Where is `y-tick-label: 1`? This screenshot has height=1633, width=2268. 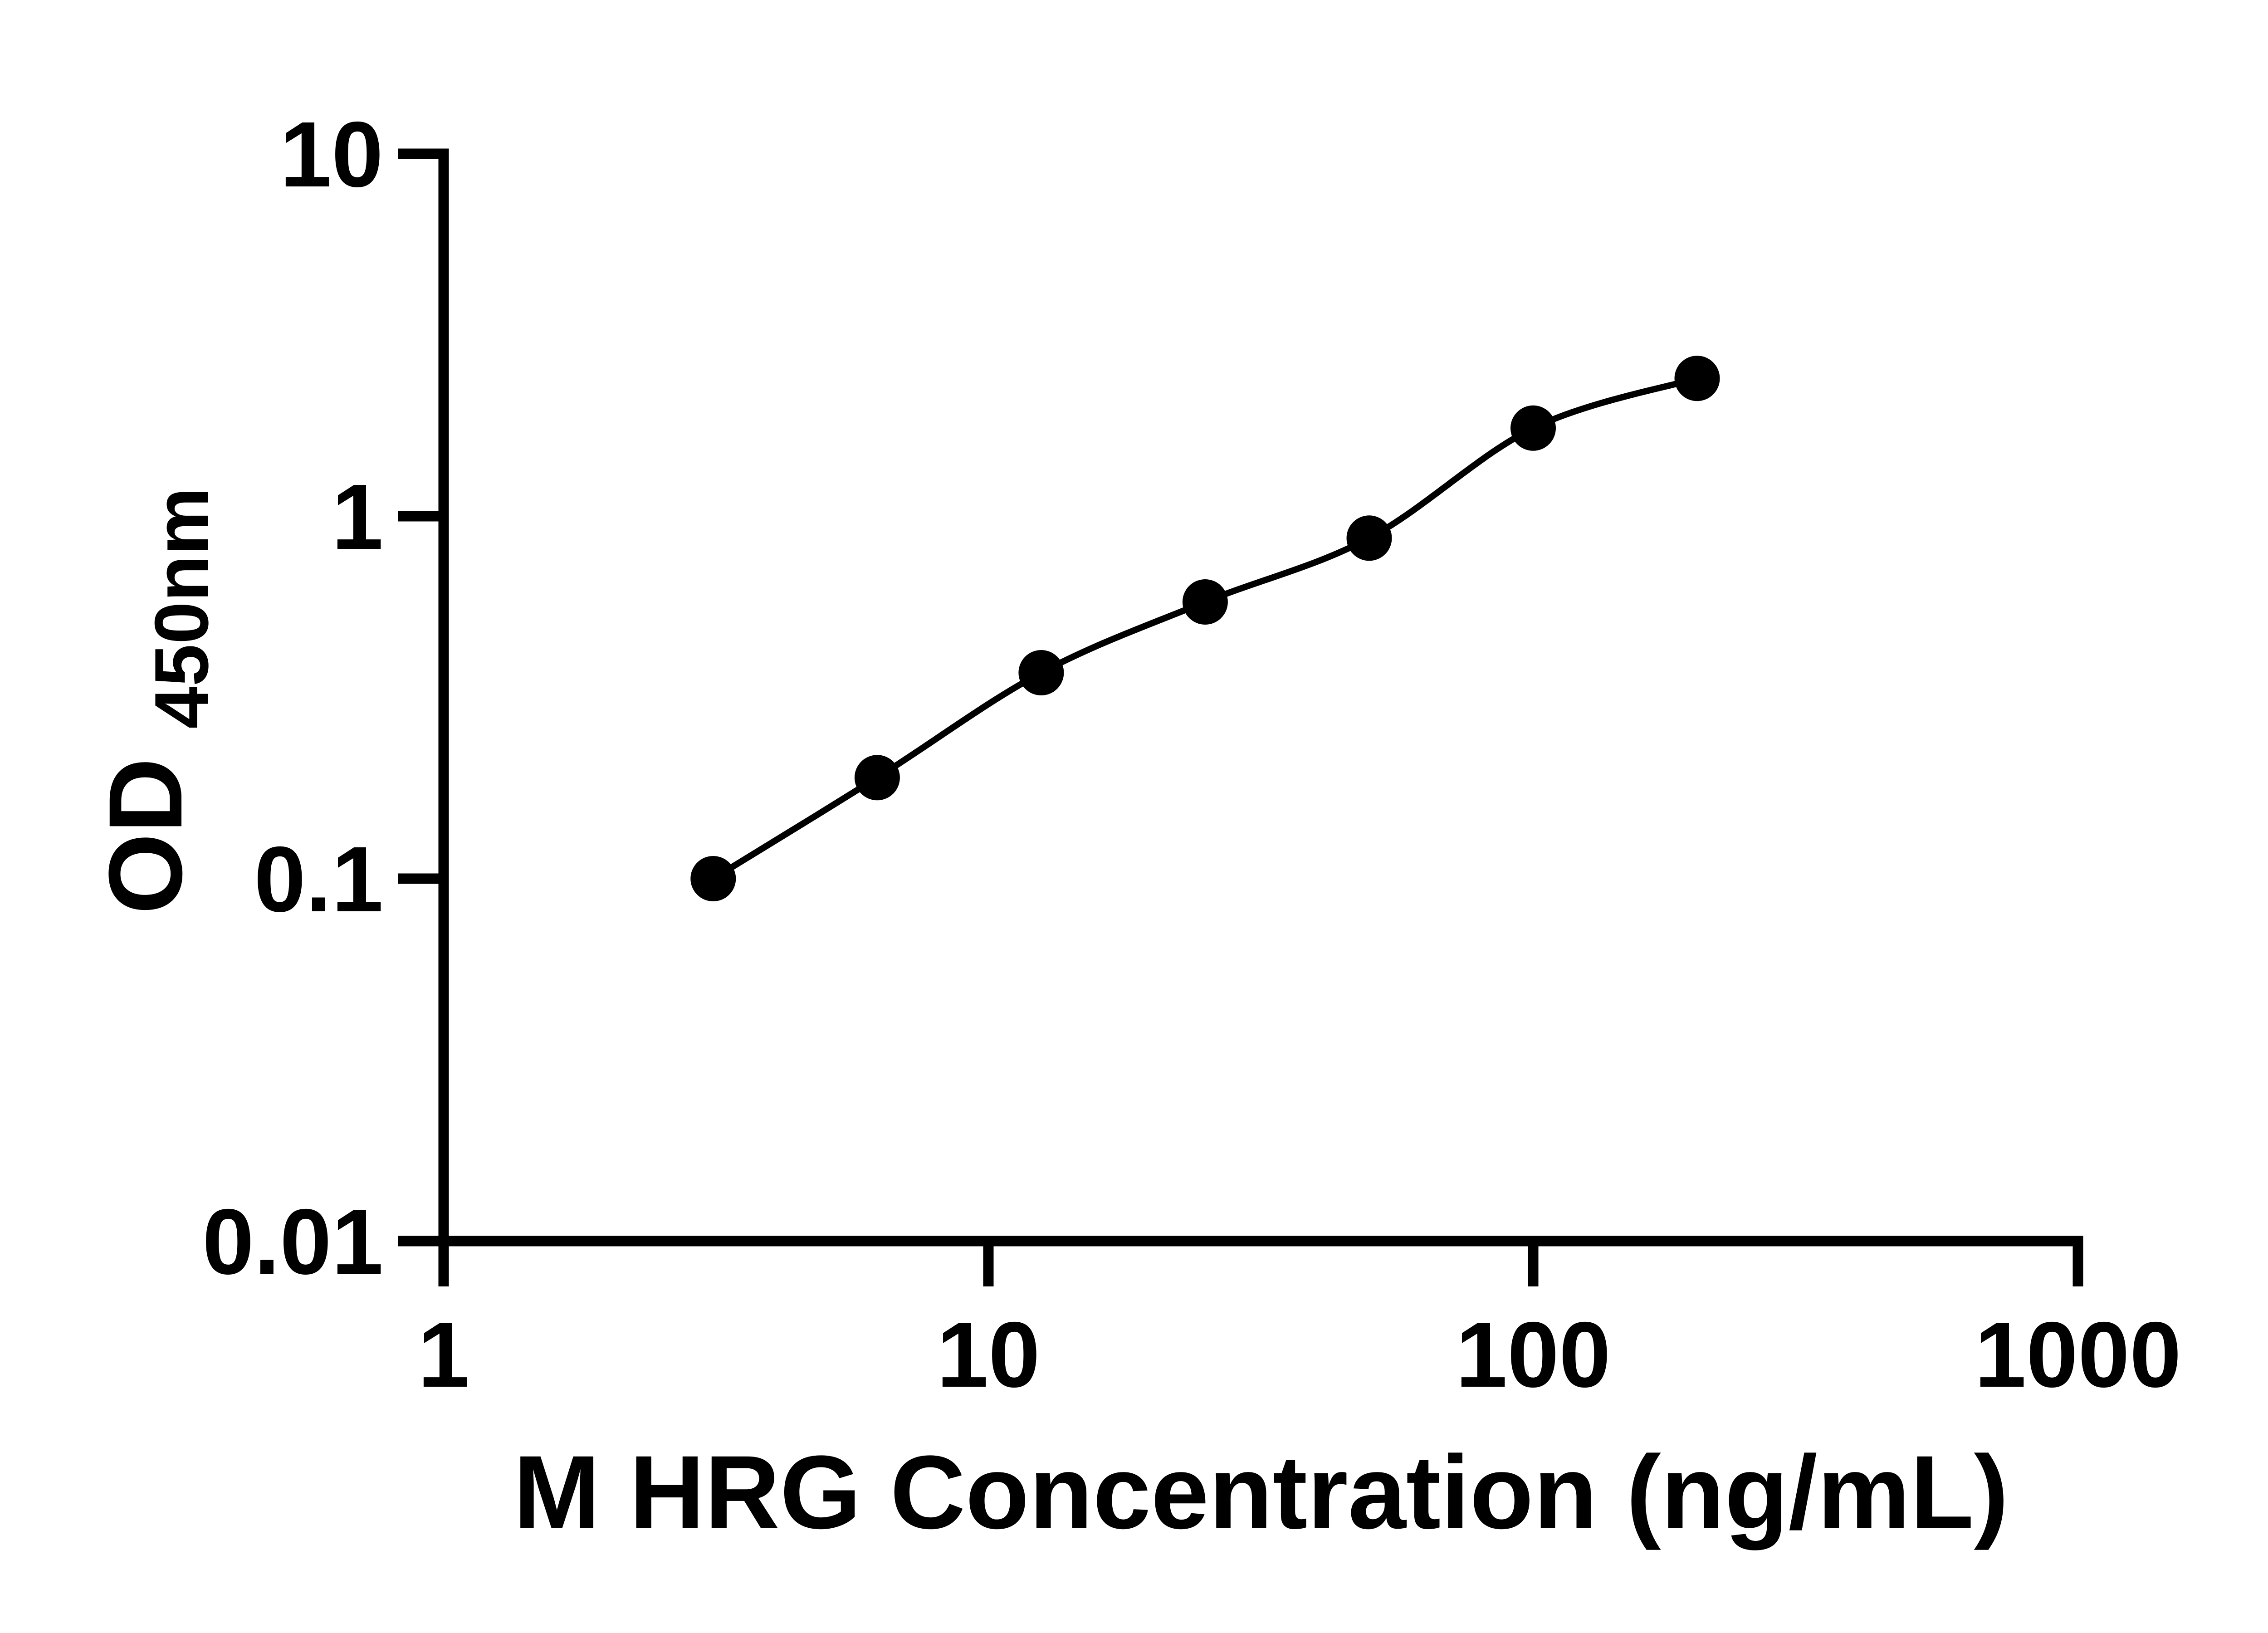
y-tick-label: 1 is located at coordinates (358, 517).